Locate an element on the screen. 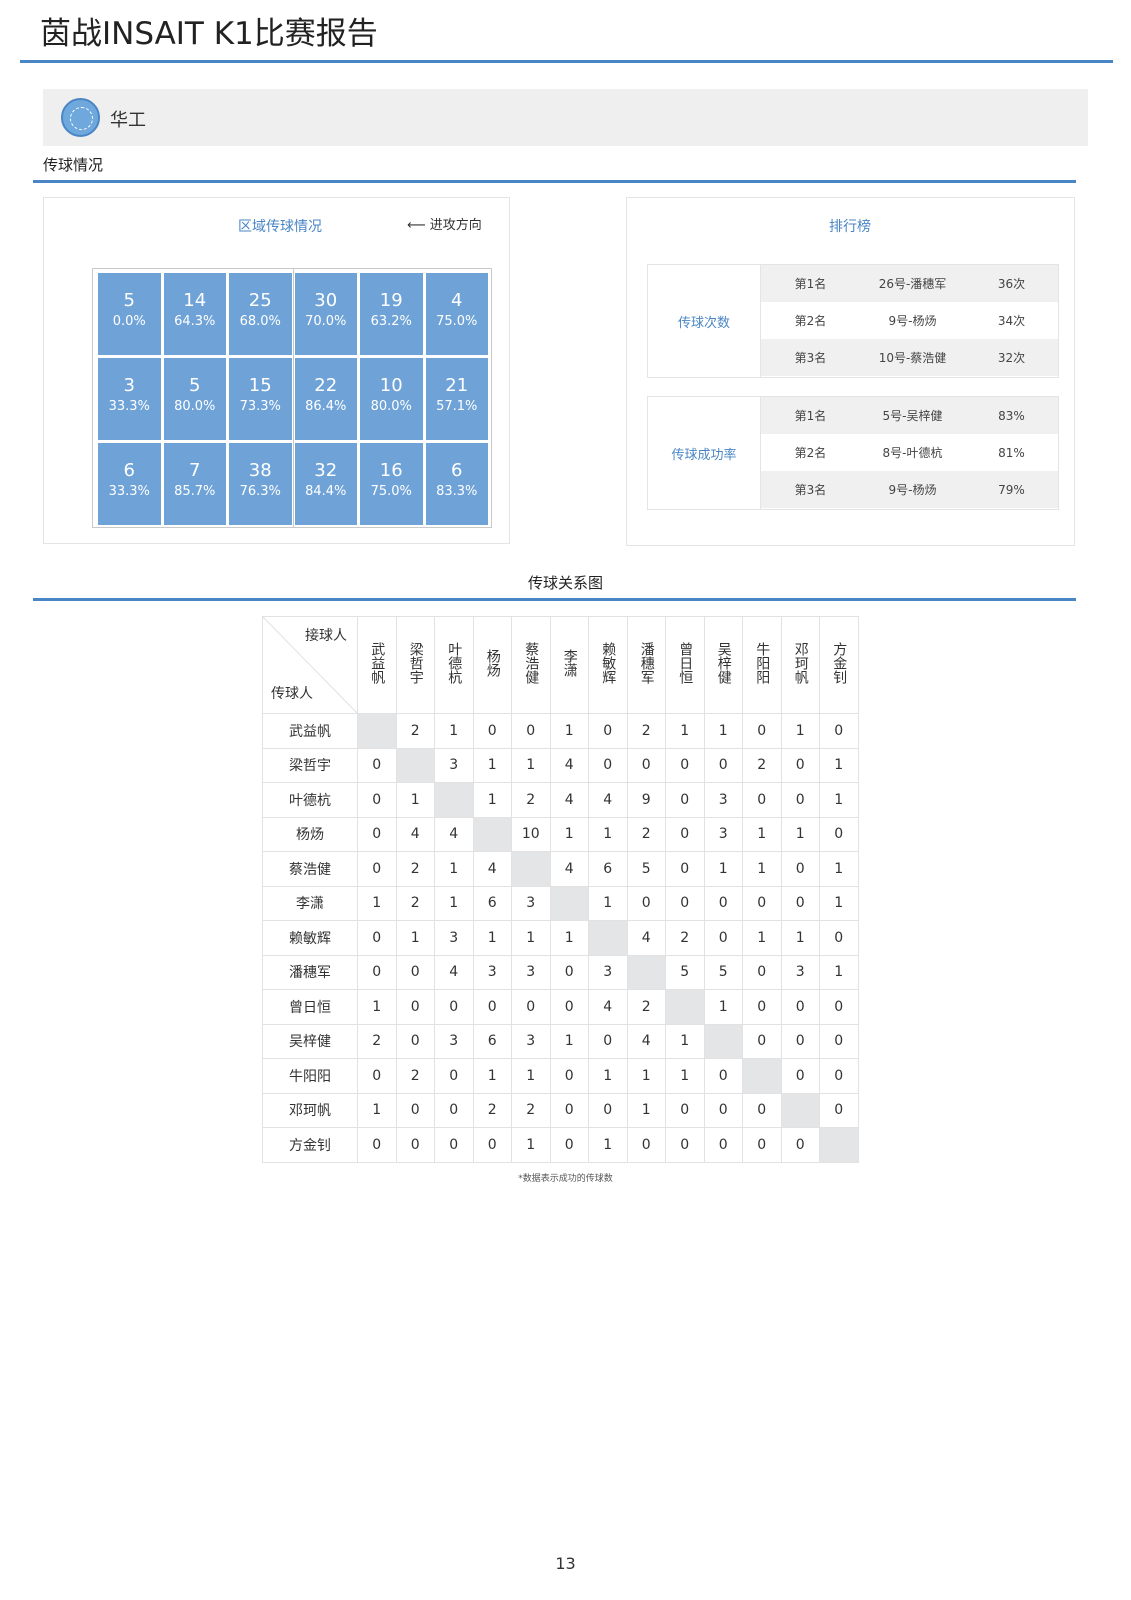  pitch-zone: 10 80.0% is located at coordinates (391, 399).